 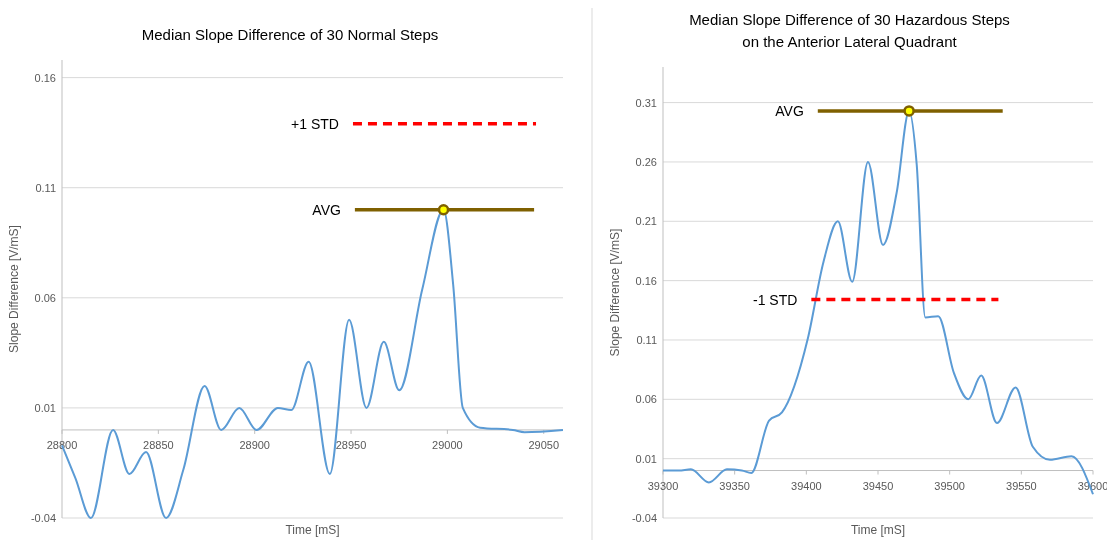 I want to click on x-tick-label: 39500, so click(x=949, y=485).